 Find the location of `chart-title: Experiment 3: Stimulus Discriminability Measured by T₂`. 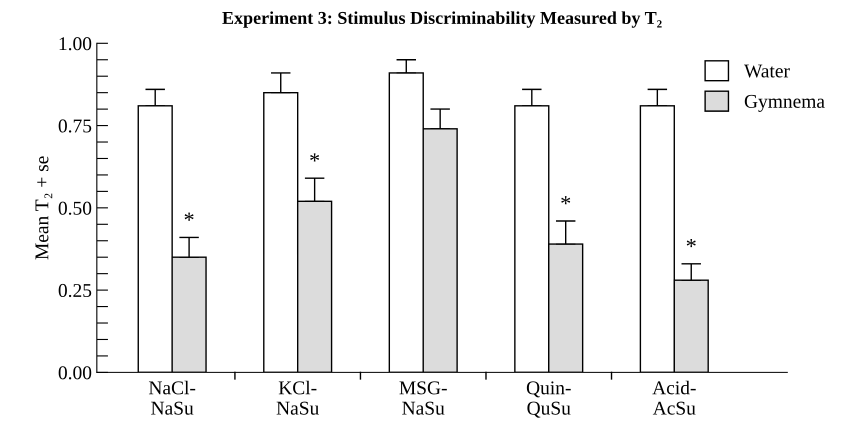

chart-title: Experiment 3: Stimulus Discriminability Measured by T₂ is located at coordinates (442, 19).